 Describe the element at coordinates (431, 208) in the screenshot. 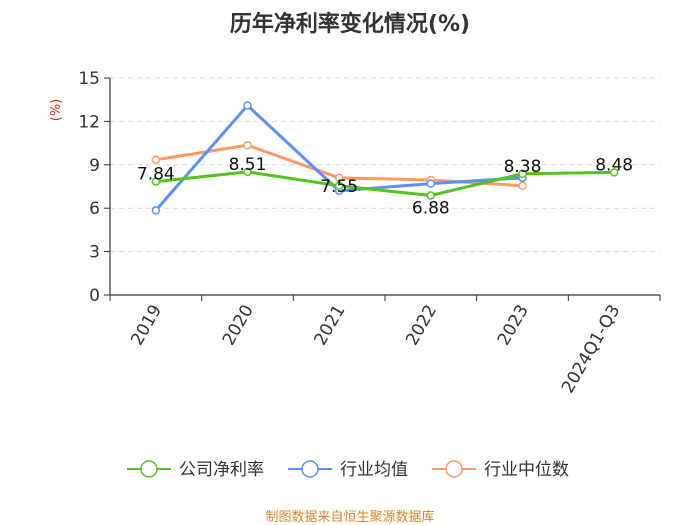

I see `data-label: 6.88` at that location.